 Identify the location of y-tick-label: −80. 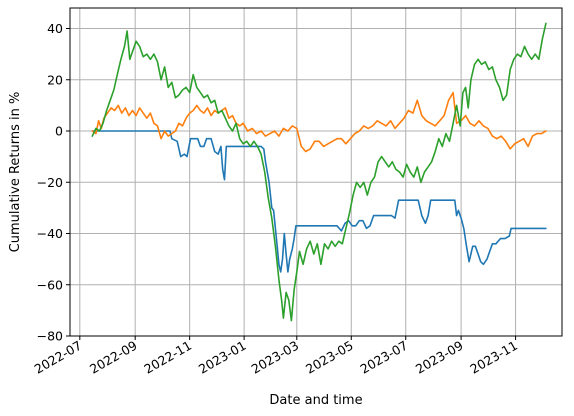
(50, 336).